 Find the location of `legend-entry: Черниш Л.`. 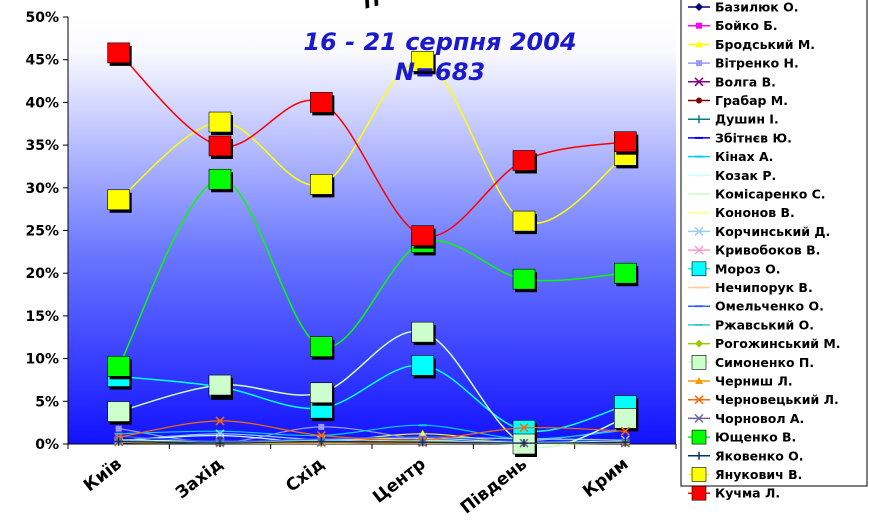

legend-entry: Черниш Л. is located at coordinates (740, 381).